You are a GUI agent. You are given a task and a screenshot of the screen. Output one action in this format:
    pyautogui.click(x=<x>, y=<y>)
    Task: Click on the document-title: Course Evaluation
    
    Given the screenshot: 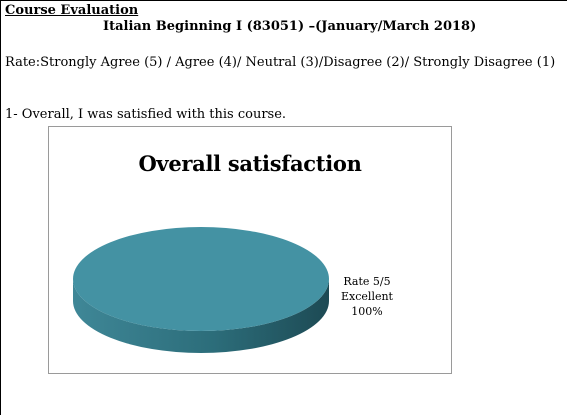 What is the action you would take?
    pyautogui.click(x=72, y=10)
    